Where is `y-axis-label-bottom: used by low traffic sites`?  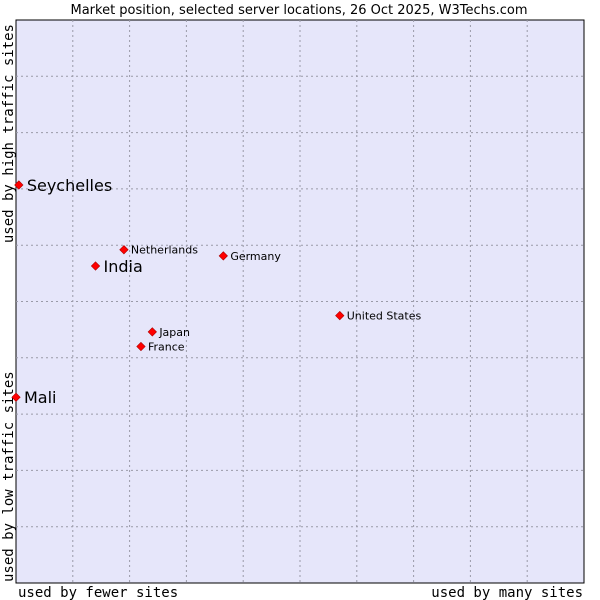
y-axis-label-bottom: used by low traffic sites is located at coordinates (9, 476).